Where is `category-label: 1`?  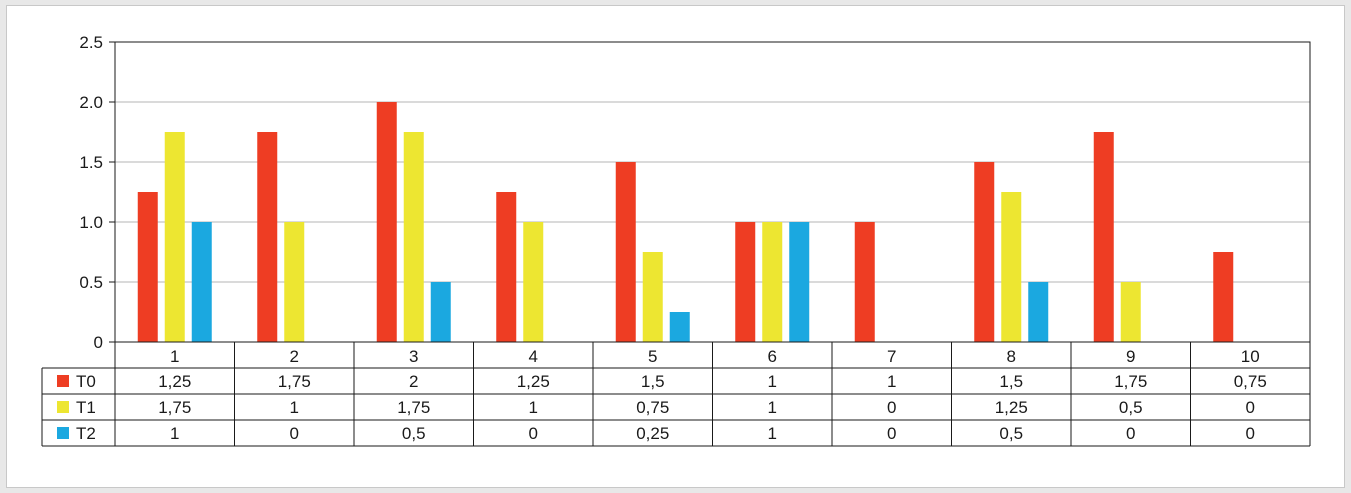 category-label: 1 is located at coordinates (174, 356).